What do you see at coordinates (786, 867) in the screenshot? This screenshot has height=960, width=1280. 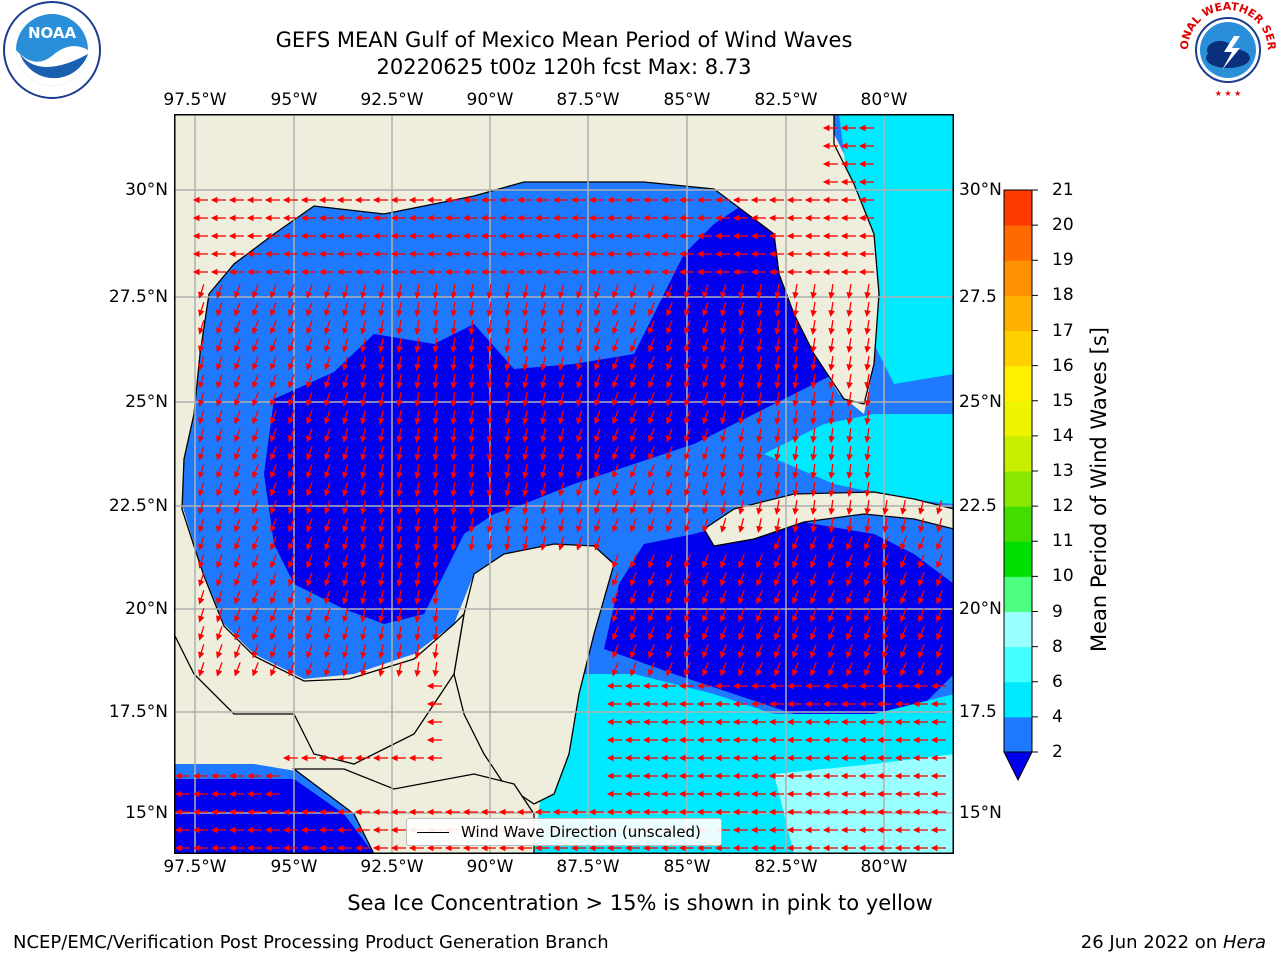 I see `lon-tick-bottom: 82.5°W` at bounding box center [786, 867].